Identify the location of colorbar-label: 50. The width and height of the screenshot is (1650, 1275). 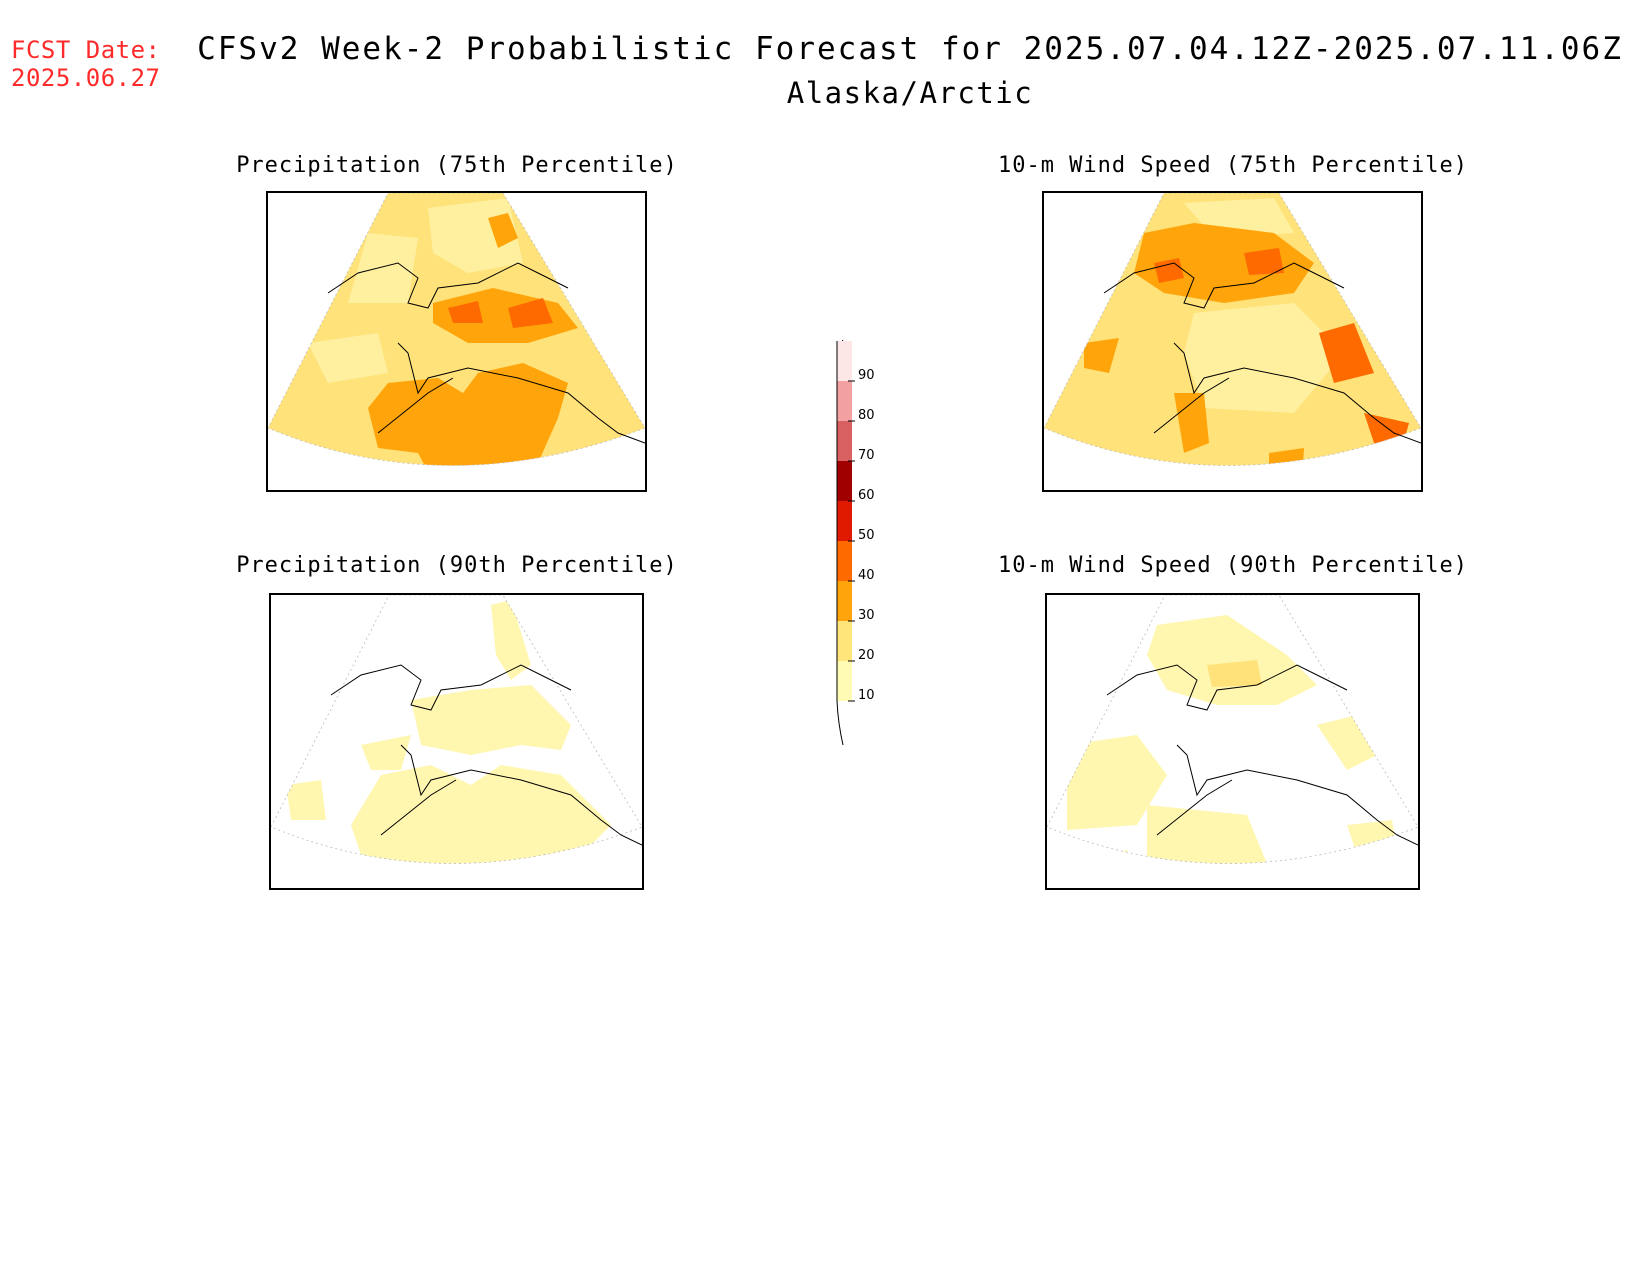
(866, 535).